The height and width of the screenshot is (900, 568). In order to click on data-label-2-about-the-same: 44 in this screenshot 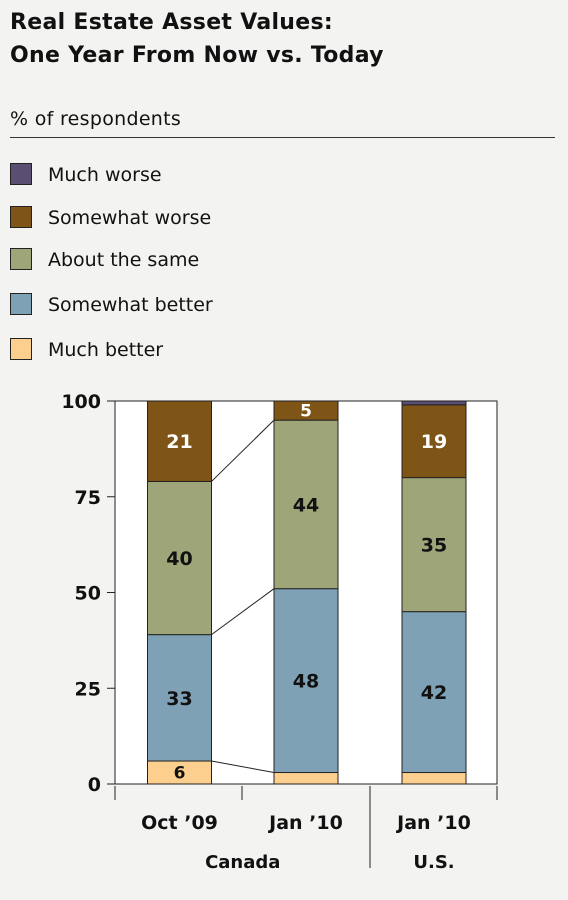, I will do `click(306, 505)`.